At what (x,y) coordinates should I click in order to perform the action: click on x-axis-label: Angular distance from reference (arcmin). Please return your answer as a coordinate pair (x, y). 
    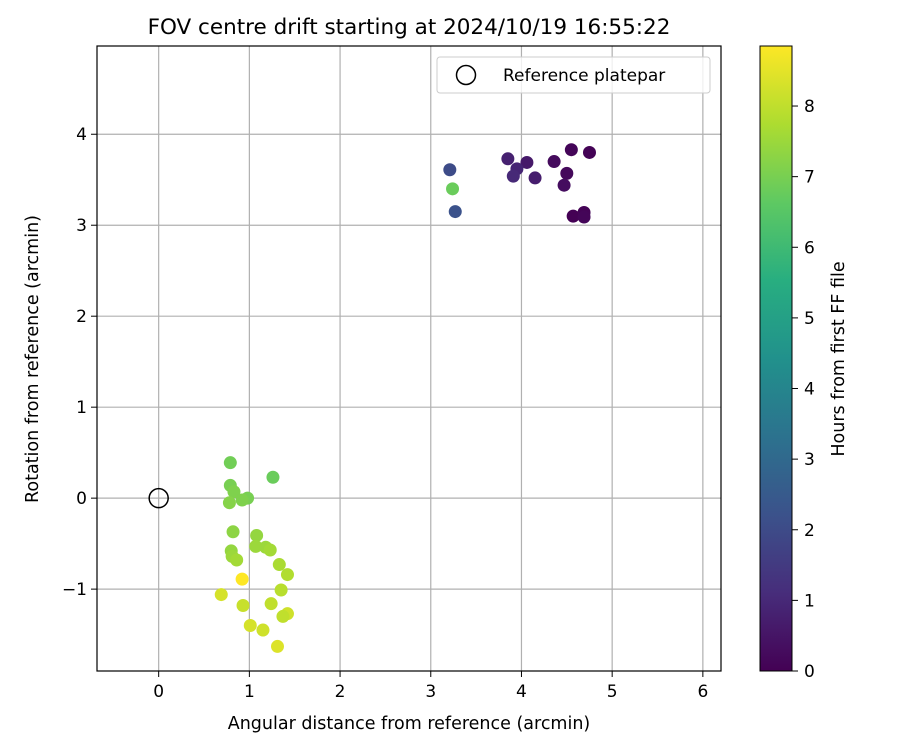
    Looking at the image, I should click on (409, 724).